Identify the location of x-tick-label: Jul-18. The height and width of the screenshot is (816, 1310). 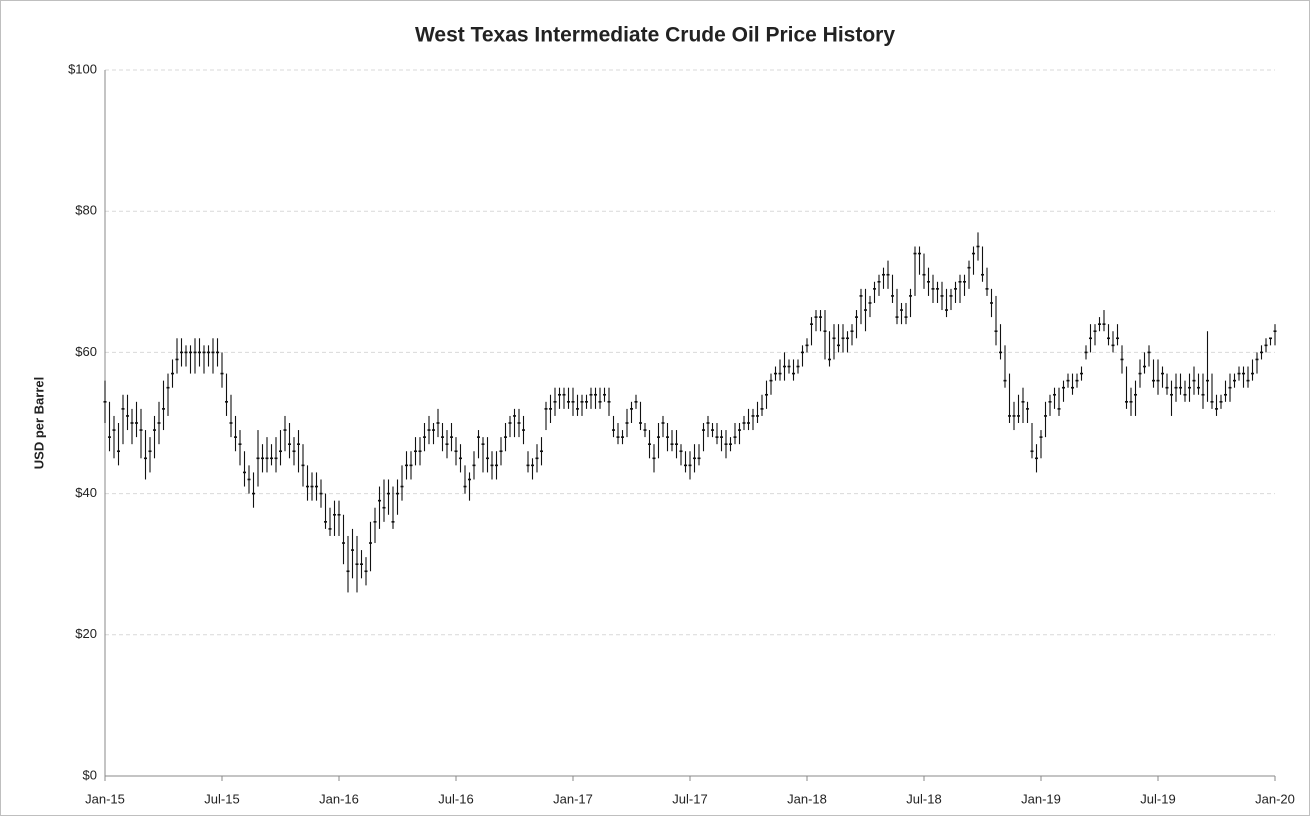
(923, 798).